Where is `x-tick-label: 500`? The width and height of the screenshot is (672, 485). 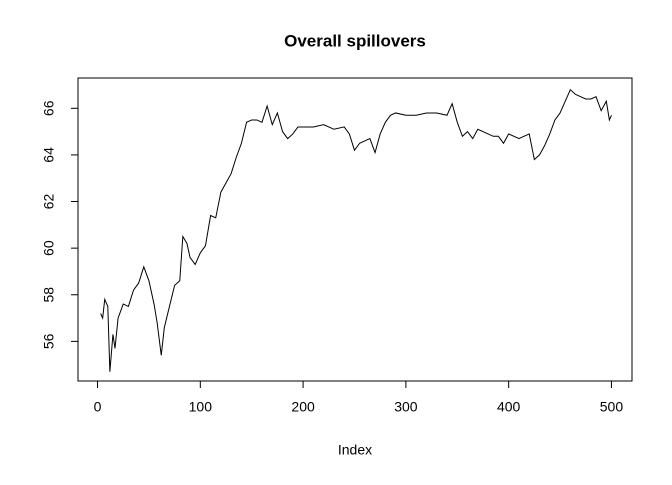 x-tick-label: 500 is located at coordinates (612, 407).